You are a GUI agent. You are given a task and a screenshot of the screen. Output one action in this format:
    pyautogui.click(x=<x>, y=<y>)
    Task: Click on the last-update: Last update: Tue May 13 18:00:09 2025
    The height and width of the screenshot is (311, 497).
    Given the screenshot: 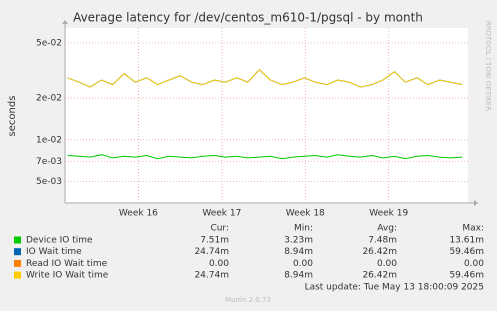 What is the action you would take?
    pyautogui.click(x=394, y=288)
    